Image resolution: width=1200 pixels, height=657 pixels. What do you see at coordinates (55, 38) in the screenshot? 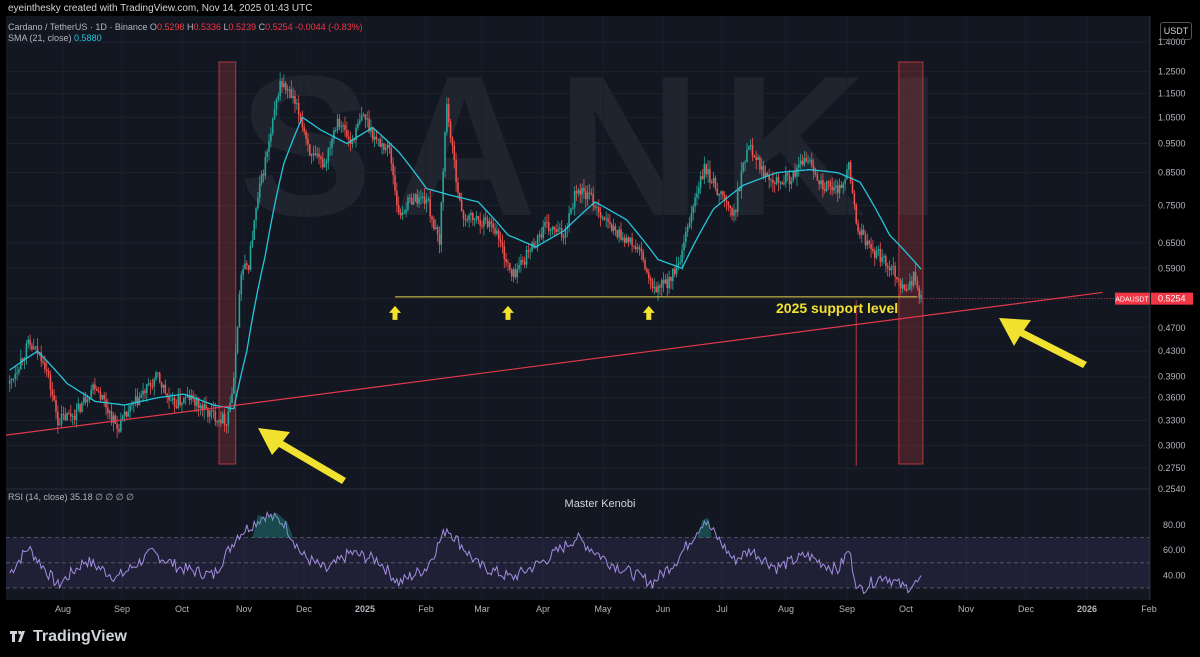
I see `sma-legend: SMA (21, close) 0.5880` at bounding box center [55, 38].